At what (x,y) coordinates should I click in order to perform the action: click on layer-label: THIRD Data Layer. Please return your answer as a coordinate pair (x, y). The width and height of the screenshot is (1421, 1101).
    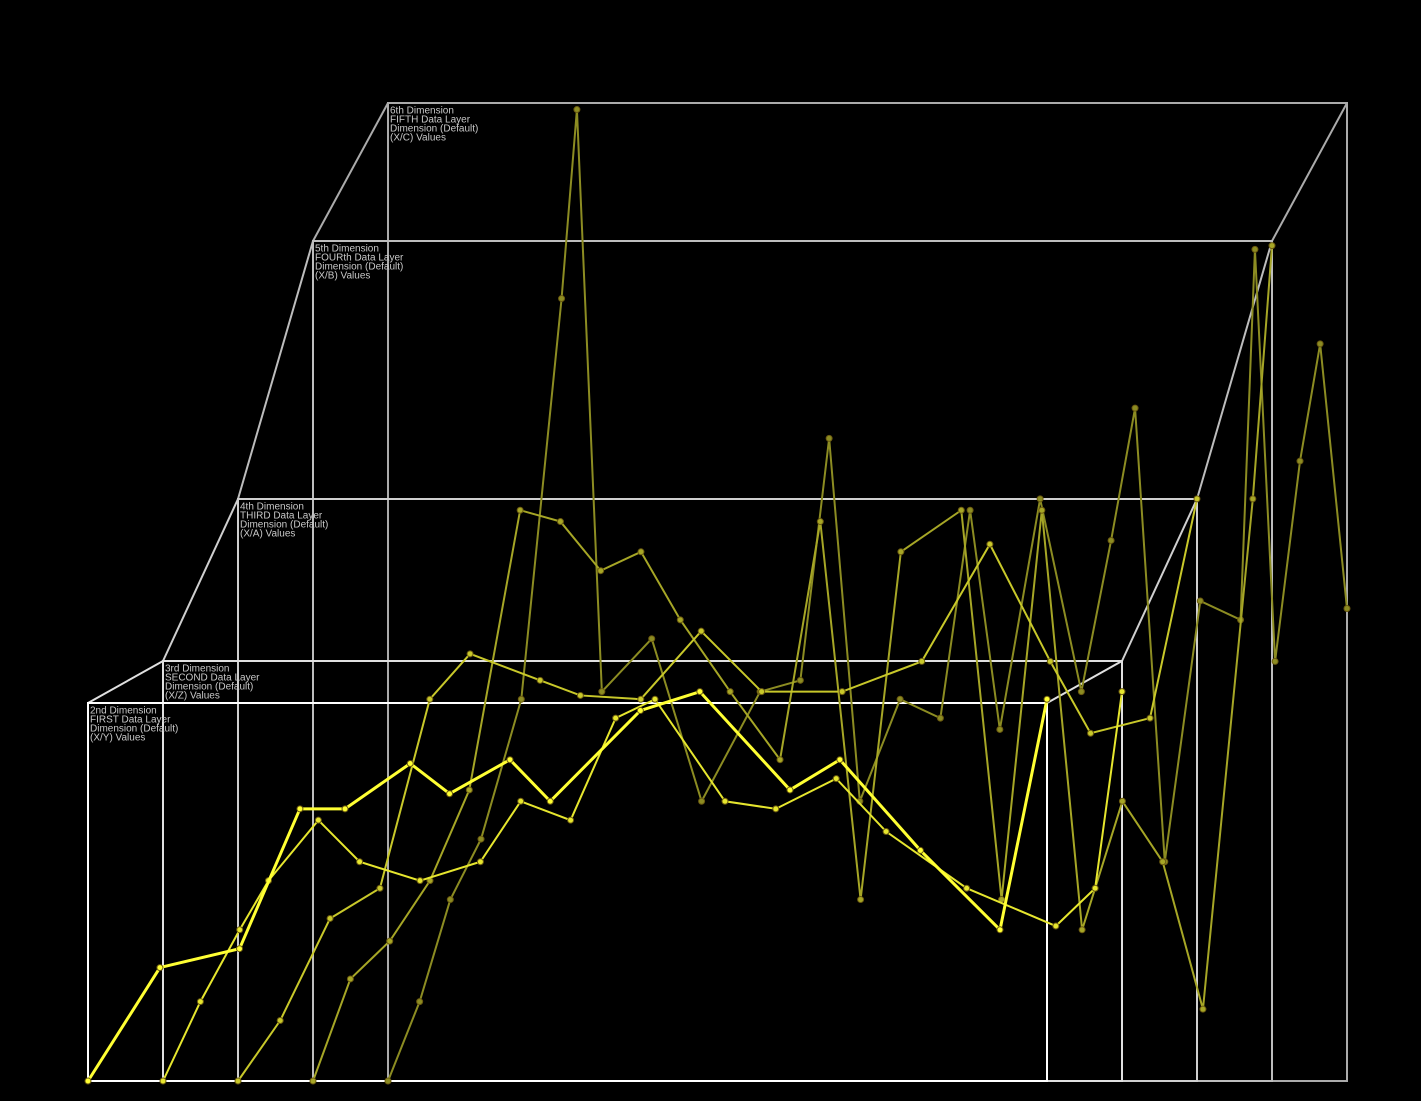
    Looking at the image, I should click on (281, 516).